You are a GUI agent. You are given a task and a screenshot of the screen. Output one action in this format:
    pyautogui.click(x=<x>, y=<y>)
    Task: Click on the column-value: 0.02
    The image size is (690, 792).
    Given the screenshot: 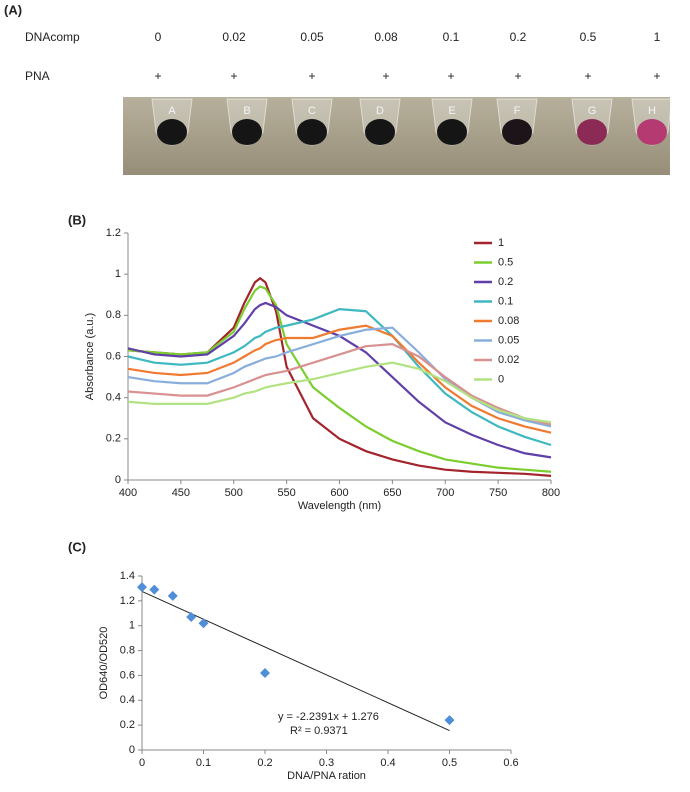 What is the action you would take?
    pyautogui.click(x=234, y=37)
    